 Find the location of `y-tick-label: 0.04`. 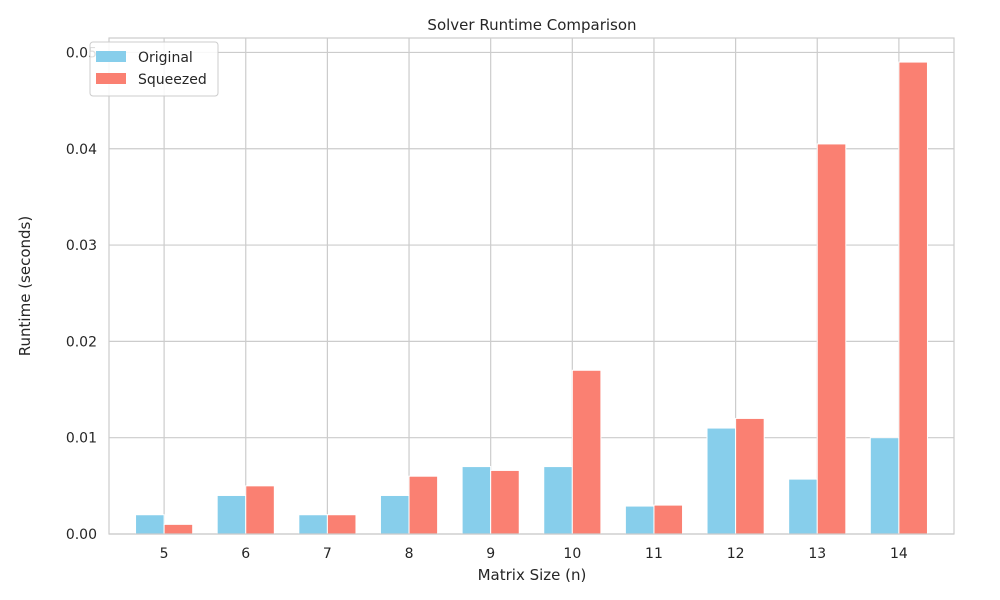

y-tick-label: 0.04 is located at coordinates (81, 150).